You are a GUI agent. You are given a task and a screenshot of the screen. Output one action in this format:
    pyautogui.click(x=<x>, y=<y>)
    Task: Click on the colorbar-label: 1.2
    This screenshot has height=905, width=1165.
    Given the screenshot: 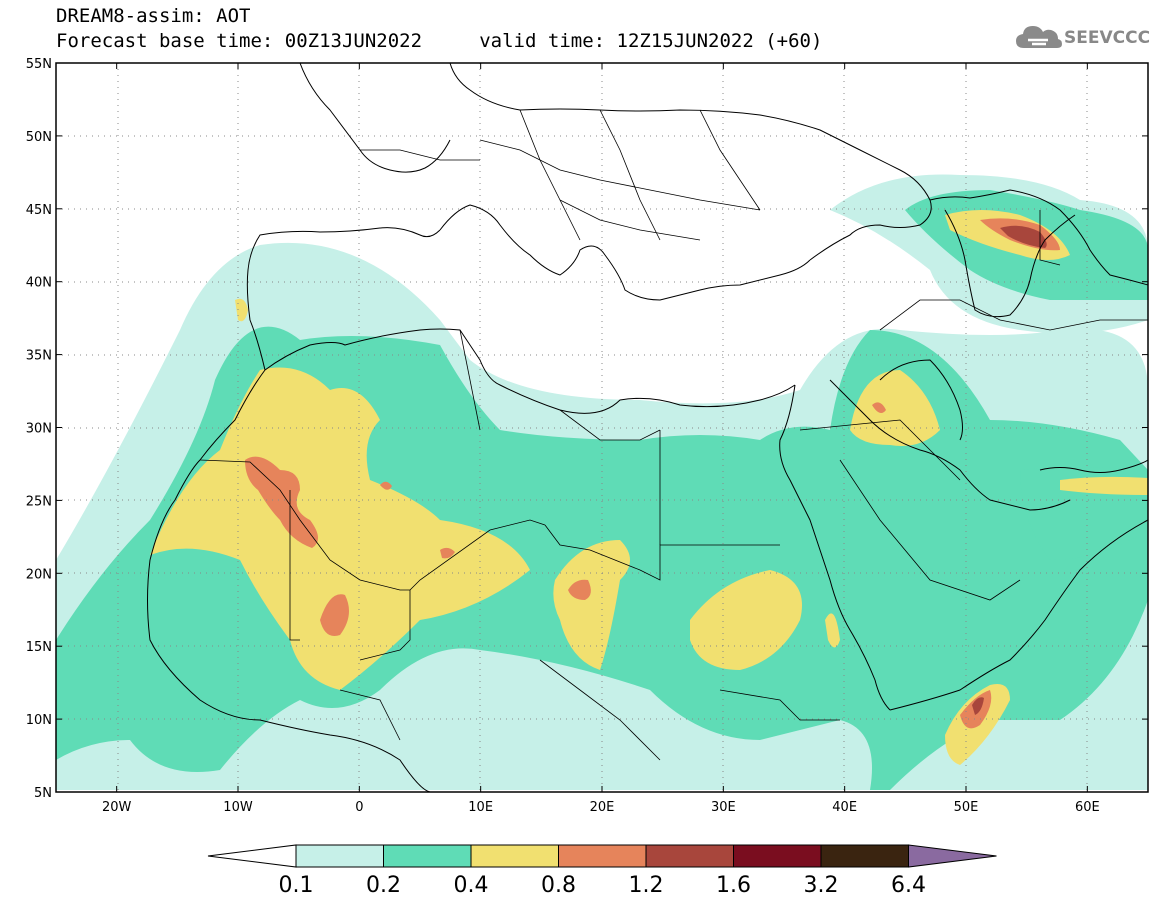 What is the action you would take?
    pyautogui.click(x=646, y=885)
    